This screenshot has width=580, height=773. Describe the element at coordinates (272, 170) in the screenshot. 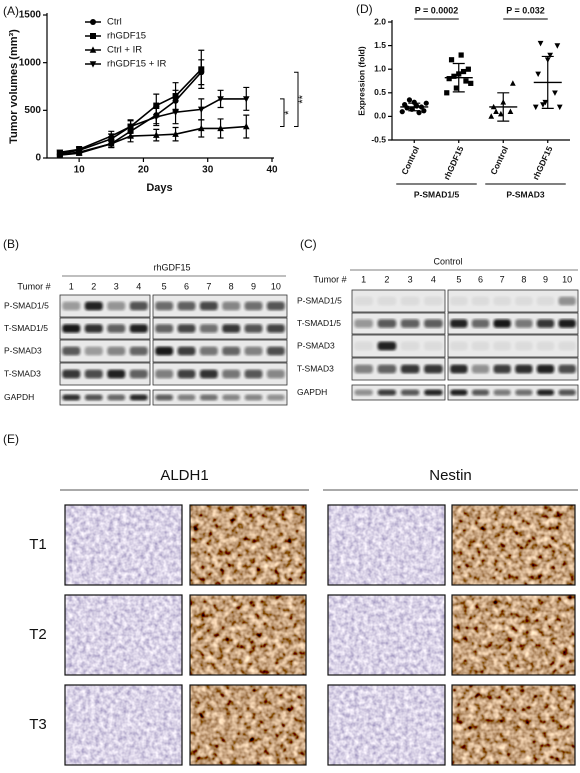

I see `x-tick-label: 40` at that location.